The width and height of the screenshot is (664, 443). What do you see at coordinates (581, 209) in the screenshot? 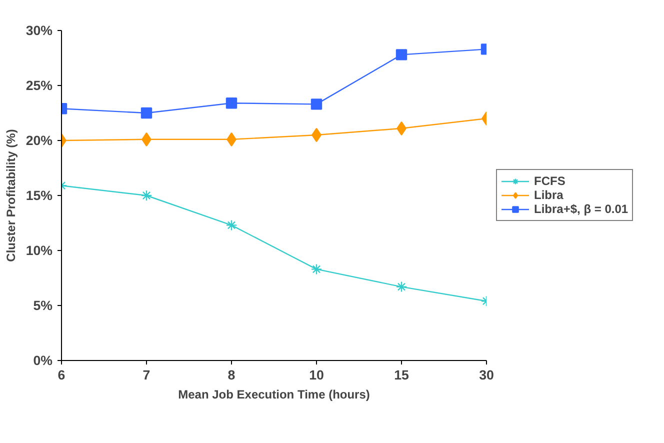
I see `legend-label: Libra+$, β = 0.01` at bounding box center [581, 209].